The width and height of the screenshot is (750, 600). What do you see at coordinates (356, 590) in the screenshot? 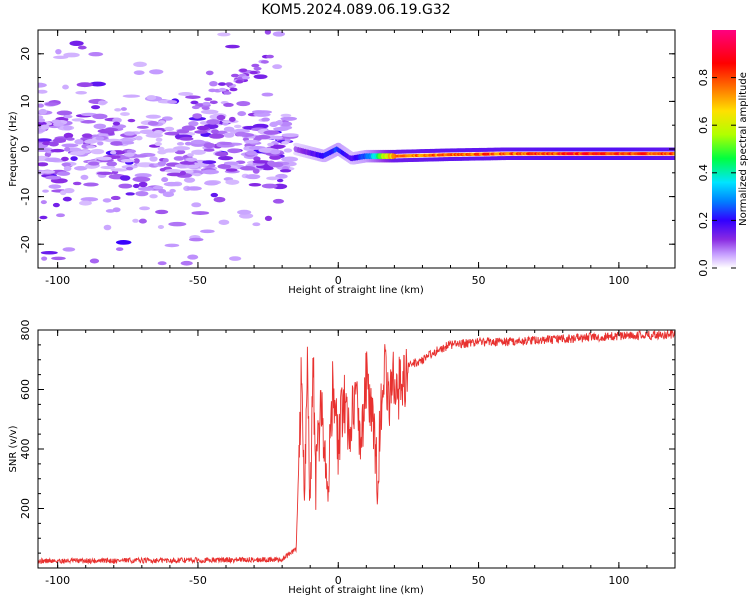
I see `snr-x-label: Height of straight line (km)` at bounding box center [356, 590].